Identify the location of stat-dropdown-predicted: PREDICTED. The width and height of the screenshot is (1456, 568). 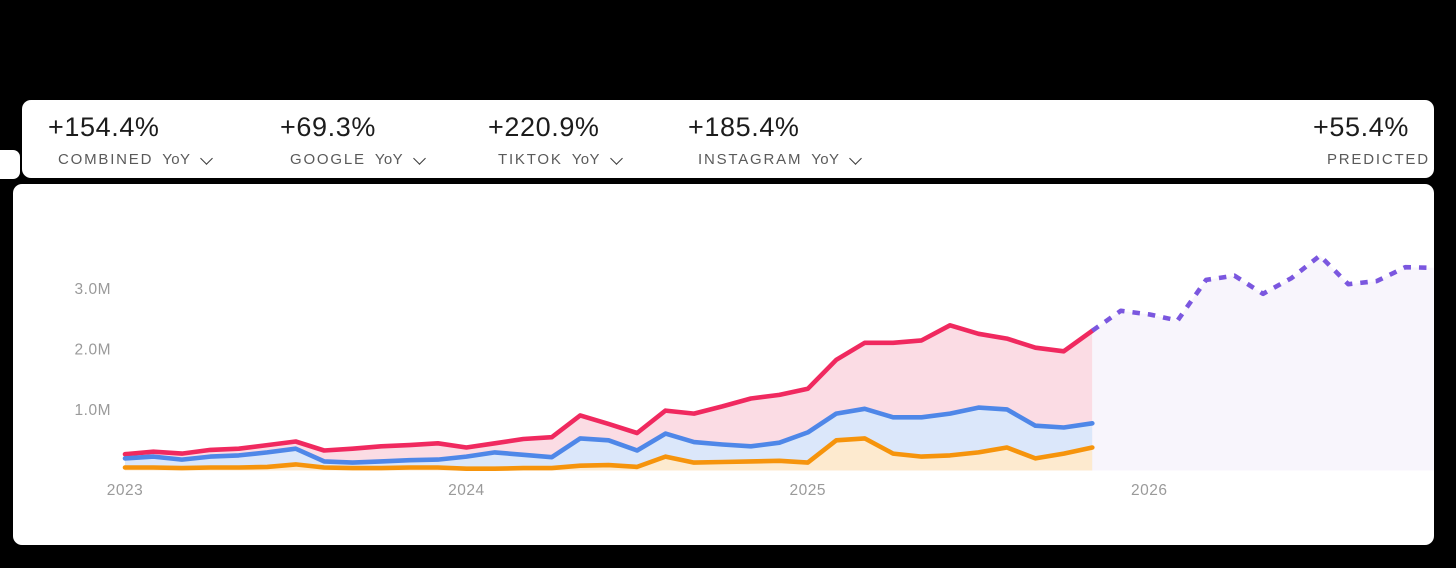
(1373, 160).